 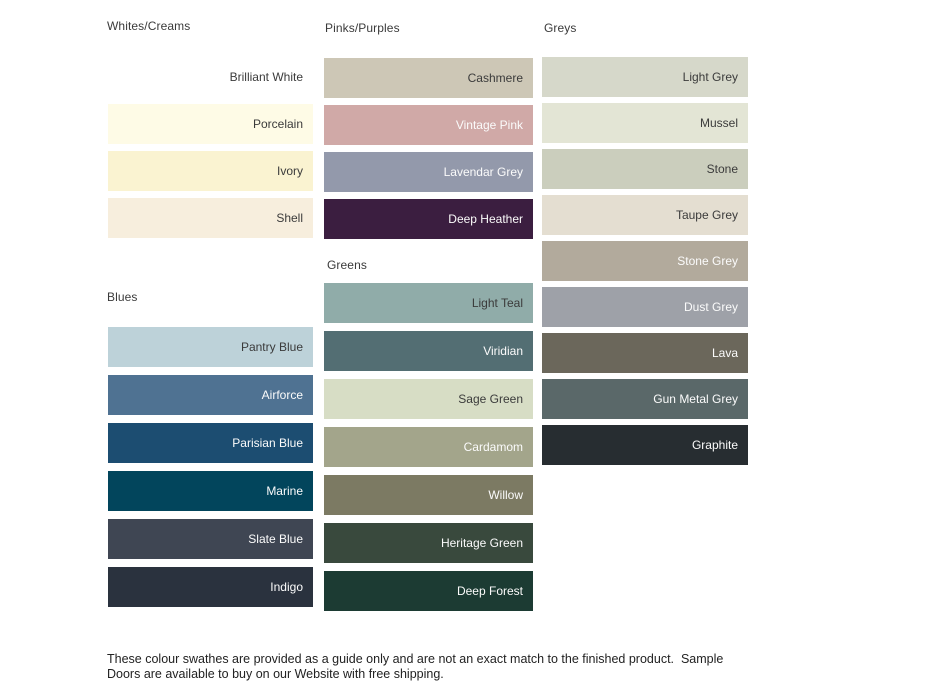 What do you see at coordinates (724, 353) in the screenshot?
I see `swatch-label: Lava` at bounding box center [724, 353].